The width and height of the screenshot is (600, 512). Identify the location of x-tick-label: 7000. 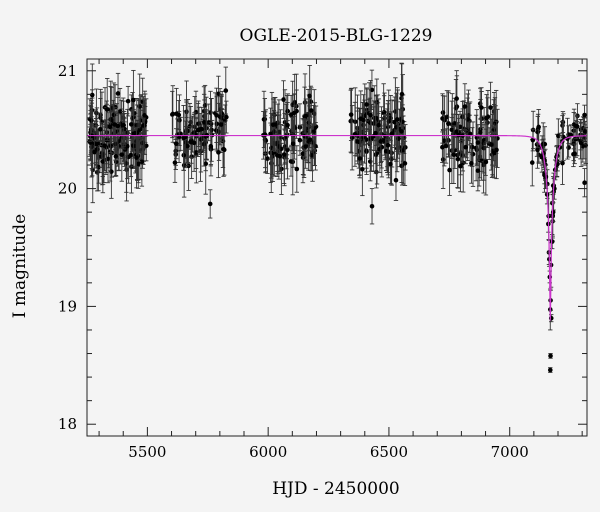
(510, 452).